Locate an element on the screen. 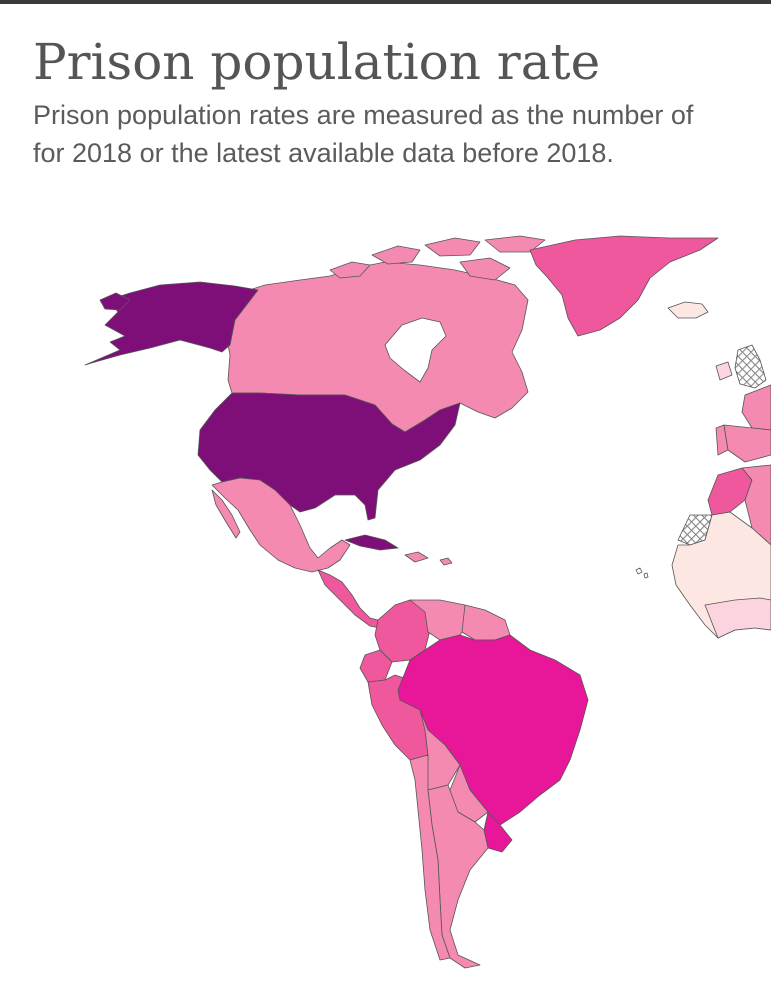 This screenshot has width=771, height=1000. page-title: Prison population rate is located at coordinates (317, 62).